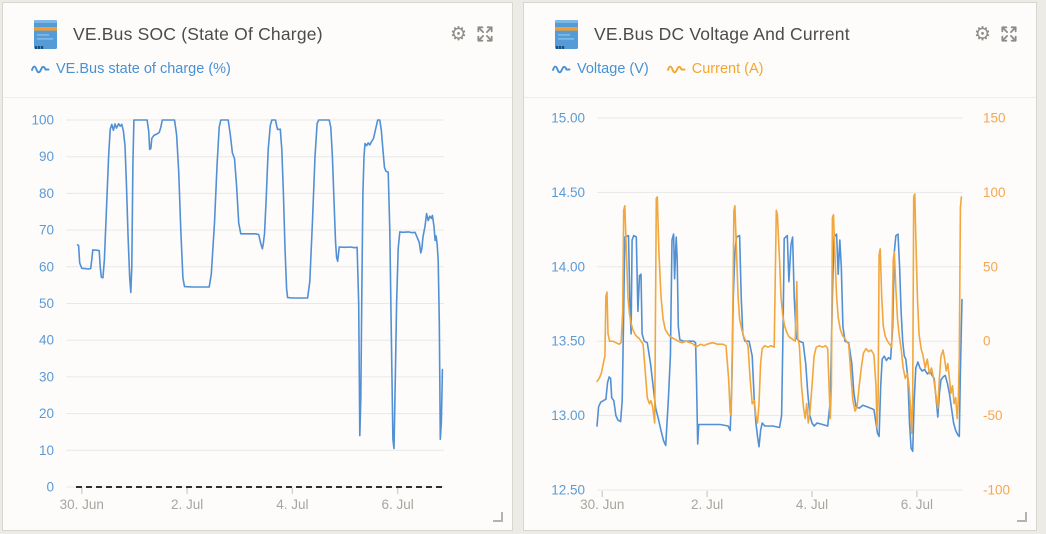 This screenshot has height=534, width=1046. Describe the element at coordinates (613, 69) in the screenshot. I see `legend-label: Voltage (V)` at that location.